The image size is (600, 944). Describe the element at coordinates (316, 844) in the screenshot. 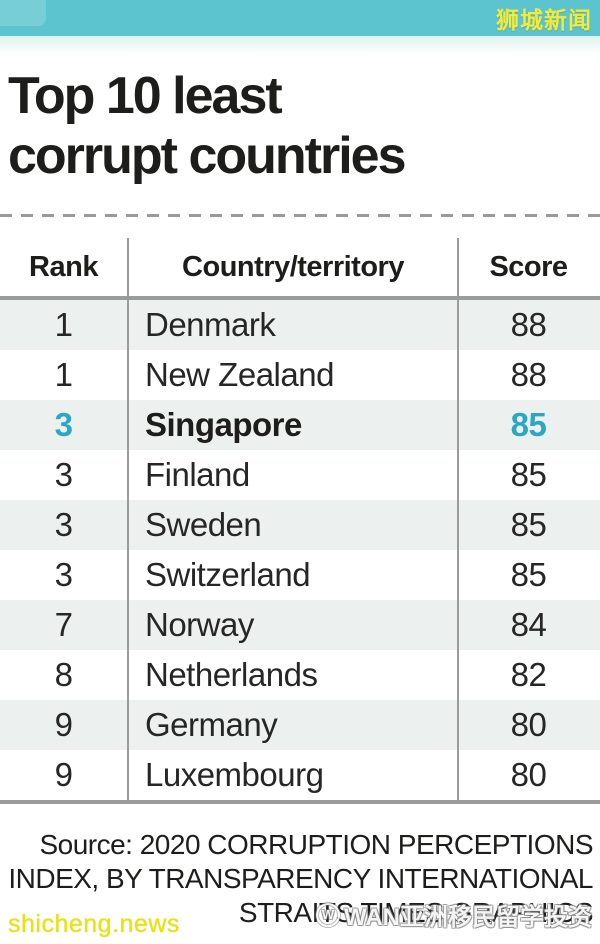

I see `source-line1: Source: 2020 CORRUPTION PERCEPTIONS` at that location.